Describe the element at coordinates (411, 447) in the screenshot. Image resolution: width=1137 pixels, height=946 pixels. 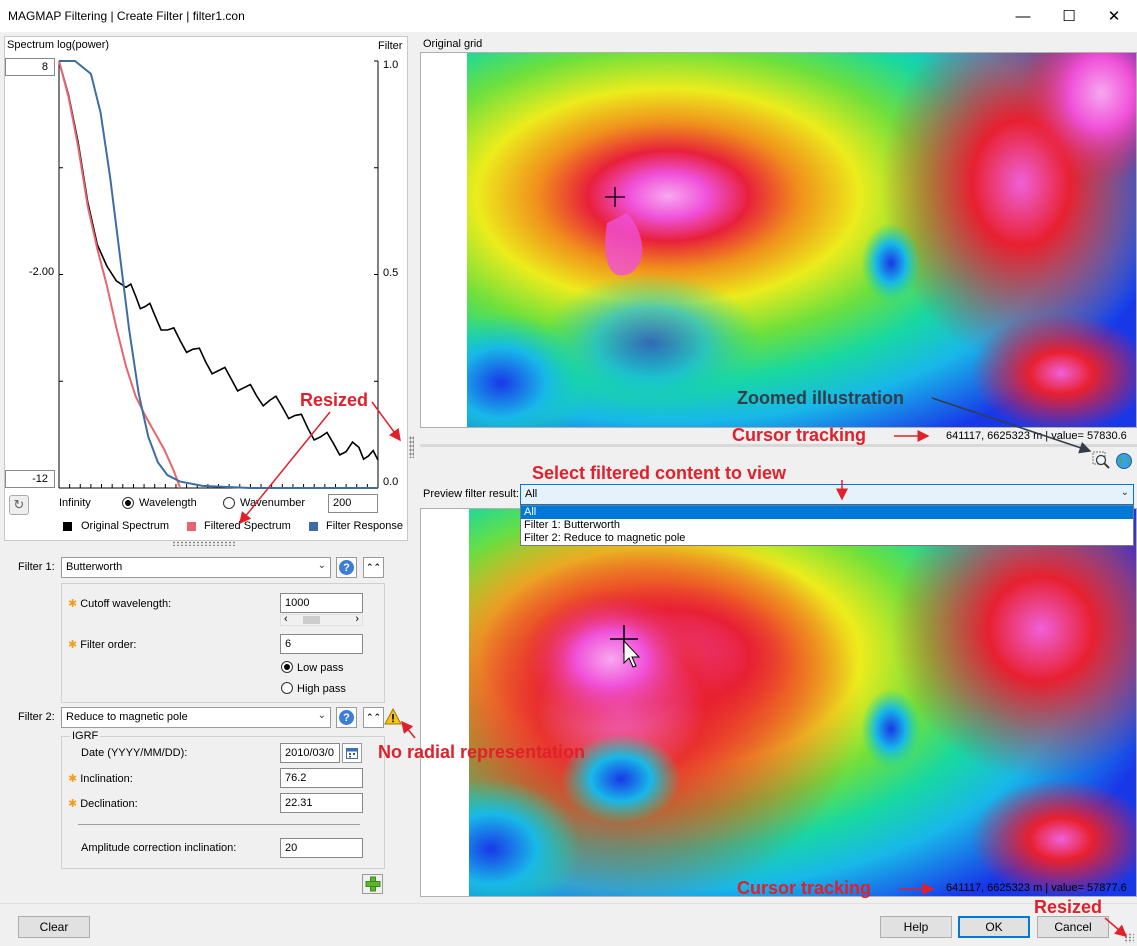
I see `vertical-splitter` at that location.